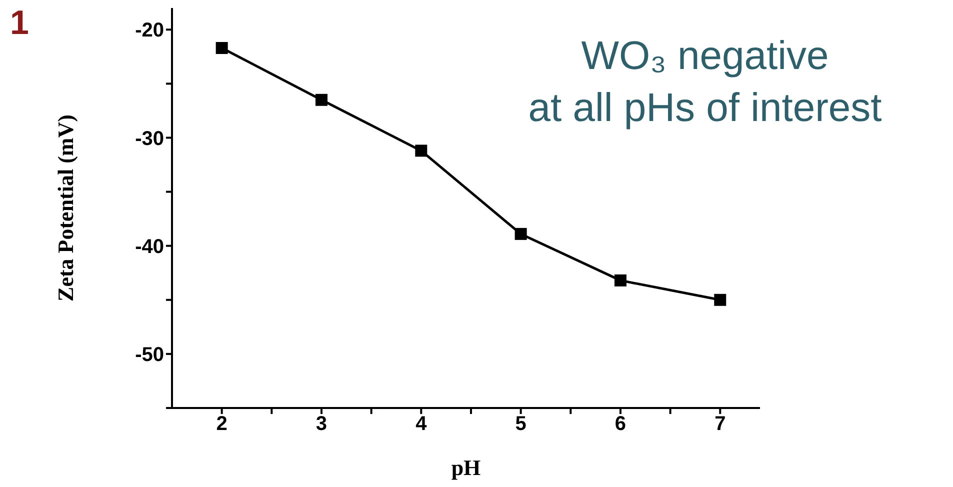 The image size is (953, 487). What do you see at coordinates (705, 82) in the screenshot?
I see `annotation: WO₃ negative at all pHs of interest` at bounding box center [705, 82].